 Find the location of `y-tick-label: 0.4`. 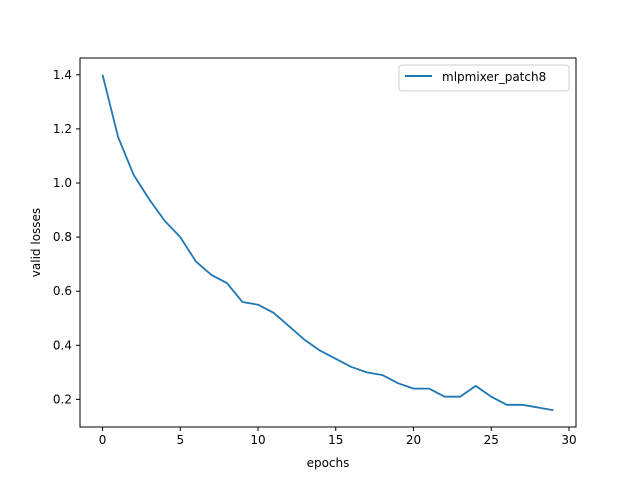

y-tick-label: 0.4 is located at coordinates (62, 345).